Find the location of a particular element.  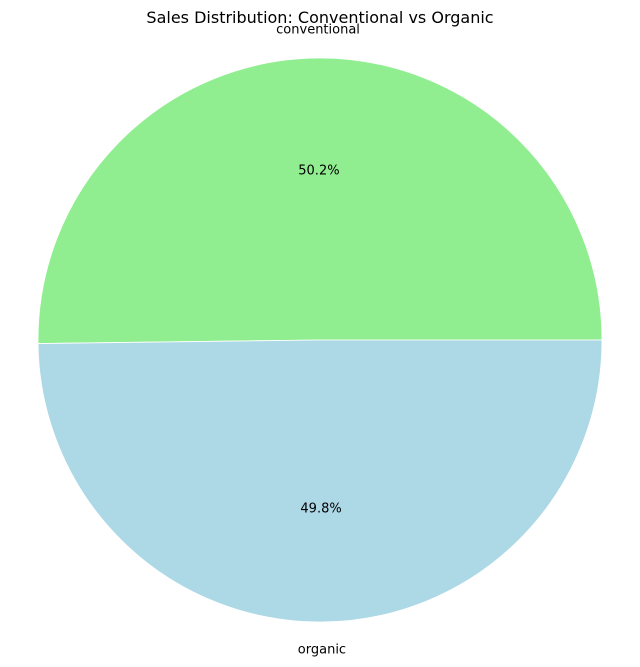

pie-labels: conventional 50.2% organic 49.8% is located at coordinates (318, 339).